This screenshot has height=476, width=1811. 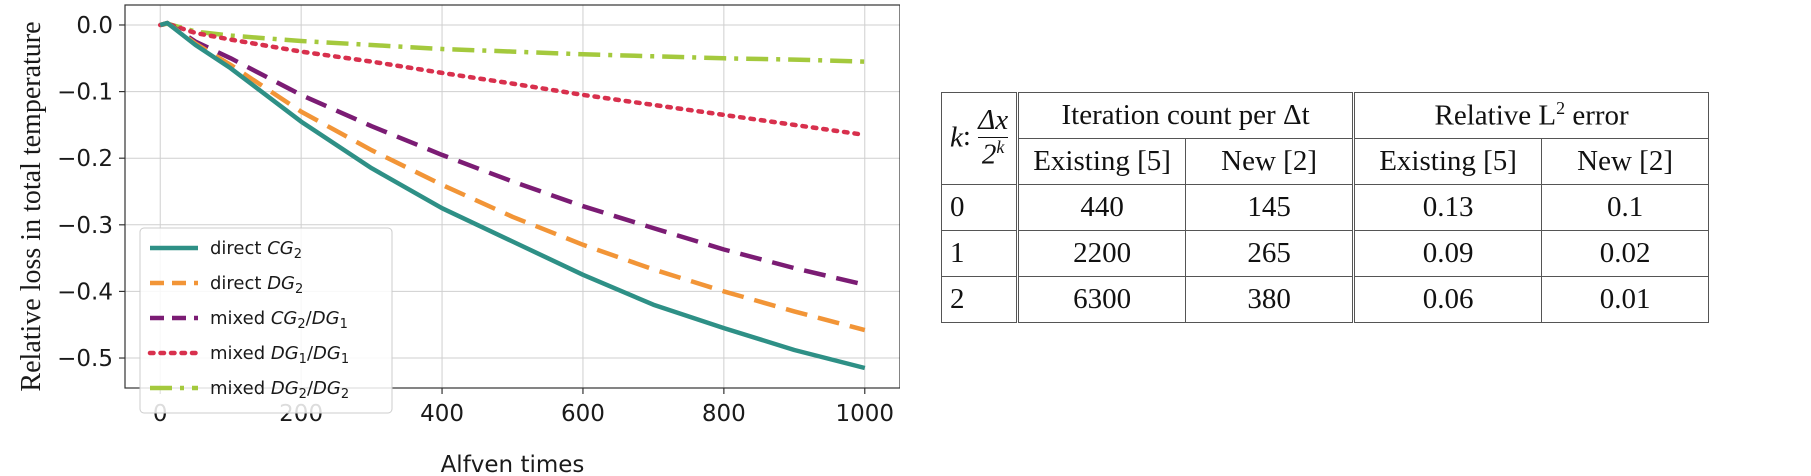 I want to click on table-cell: 0.1, so click(x=1625, y=207).